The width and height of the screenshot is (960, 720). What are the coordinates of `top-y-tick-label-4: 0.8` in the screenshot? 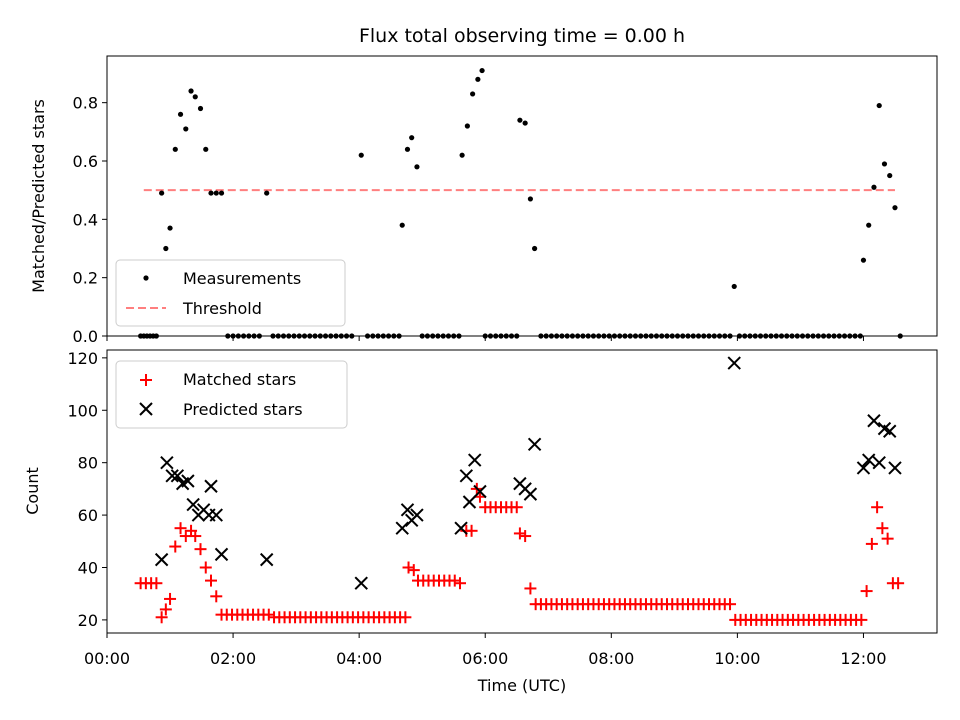 It's located at (85, 103).